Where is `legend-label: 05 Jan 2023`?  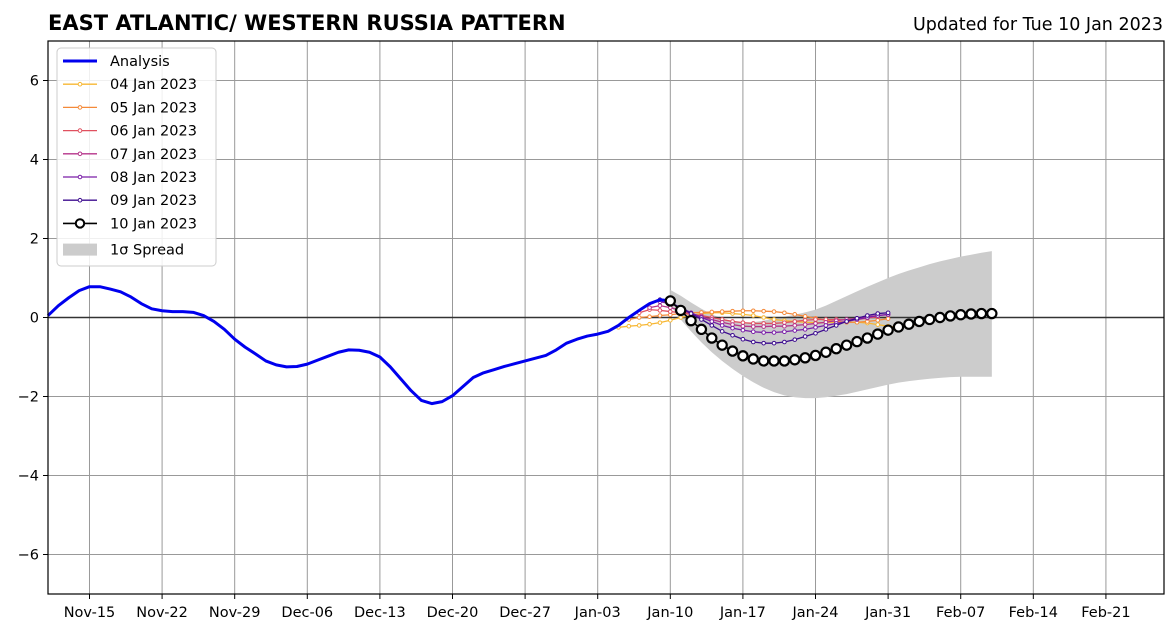
legend-label: 05 Jan 2023 is located at coordinates (153, 108).